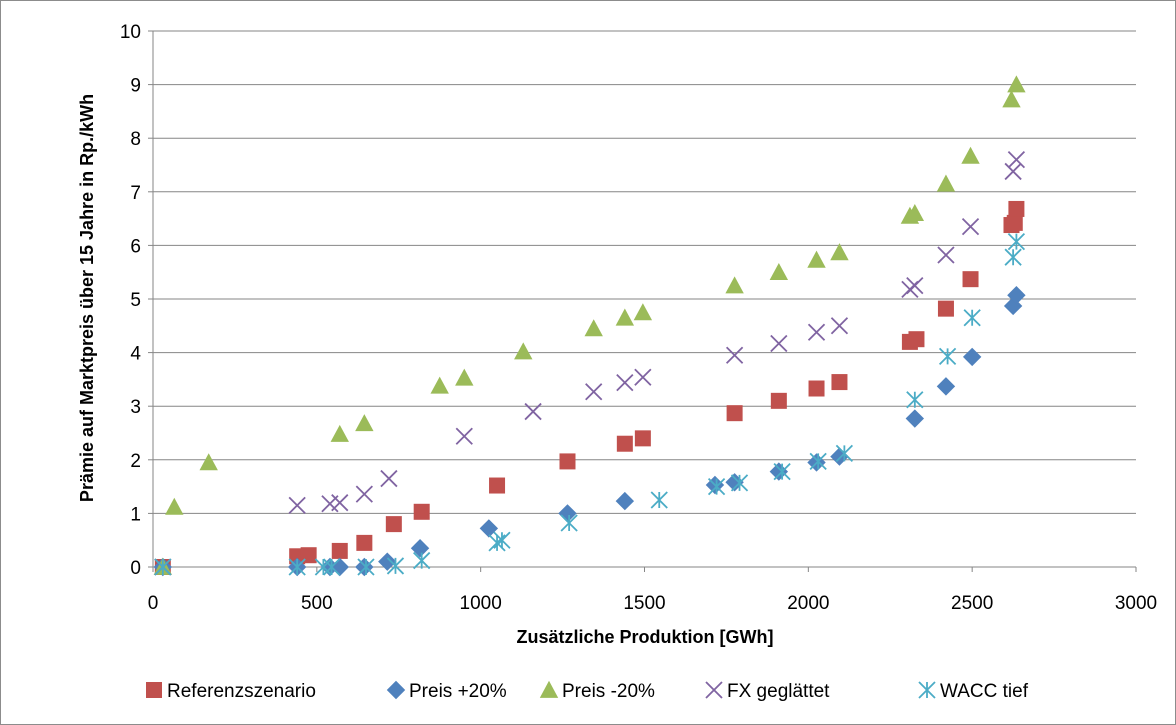  What do you see at coordinates (778, 691) in the screenshot?
I see `legend-label: FX geglättet` at bounding box center [778, 691].